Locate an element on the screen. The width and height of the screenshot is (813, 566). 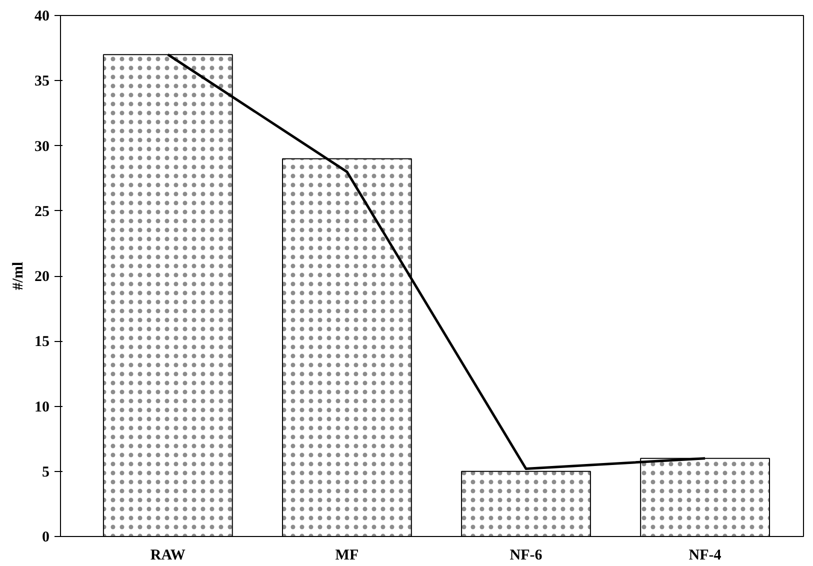
x-tick-label: RAW is located at coordinates (168, 556).